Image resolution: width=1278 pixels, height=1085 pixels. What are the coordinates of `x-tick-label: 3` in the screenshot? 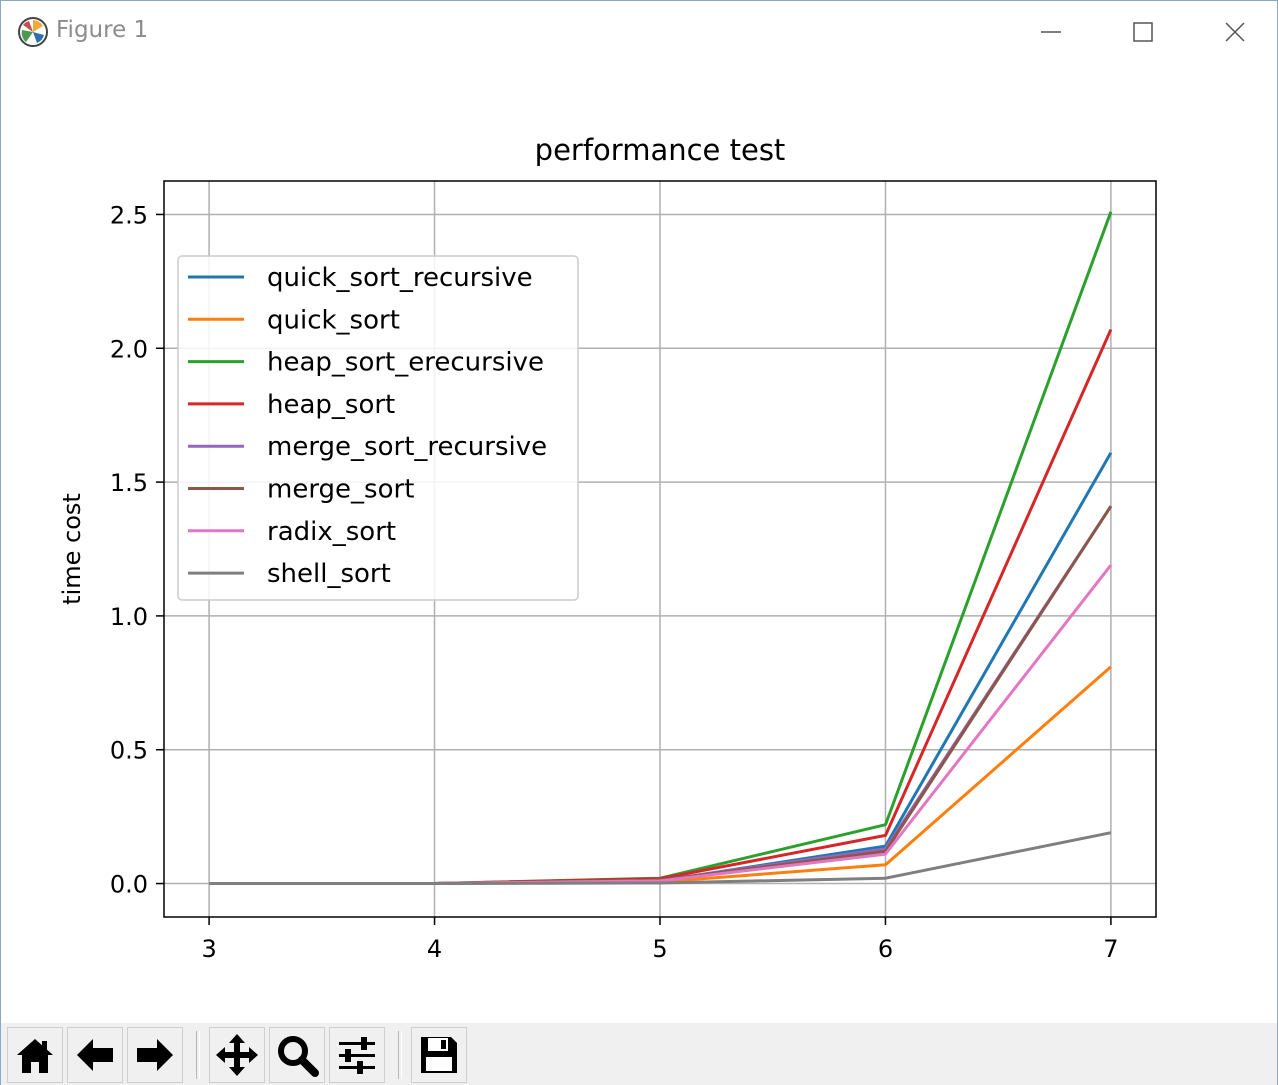 It's located at (208, 949).